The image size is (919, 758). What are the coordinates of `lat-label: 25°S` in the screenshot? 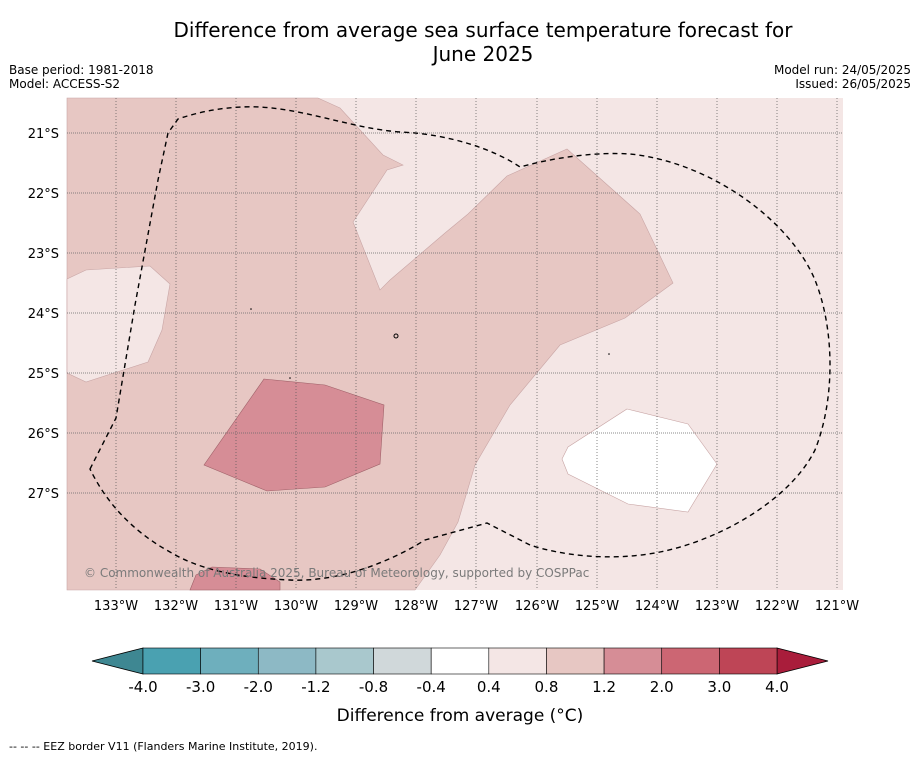 It's located at (43, 374).